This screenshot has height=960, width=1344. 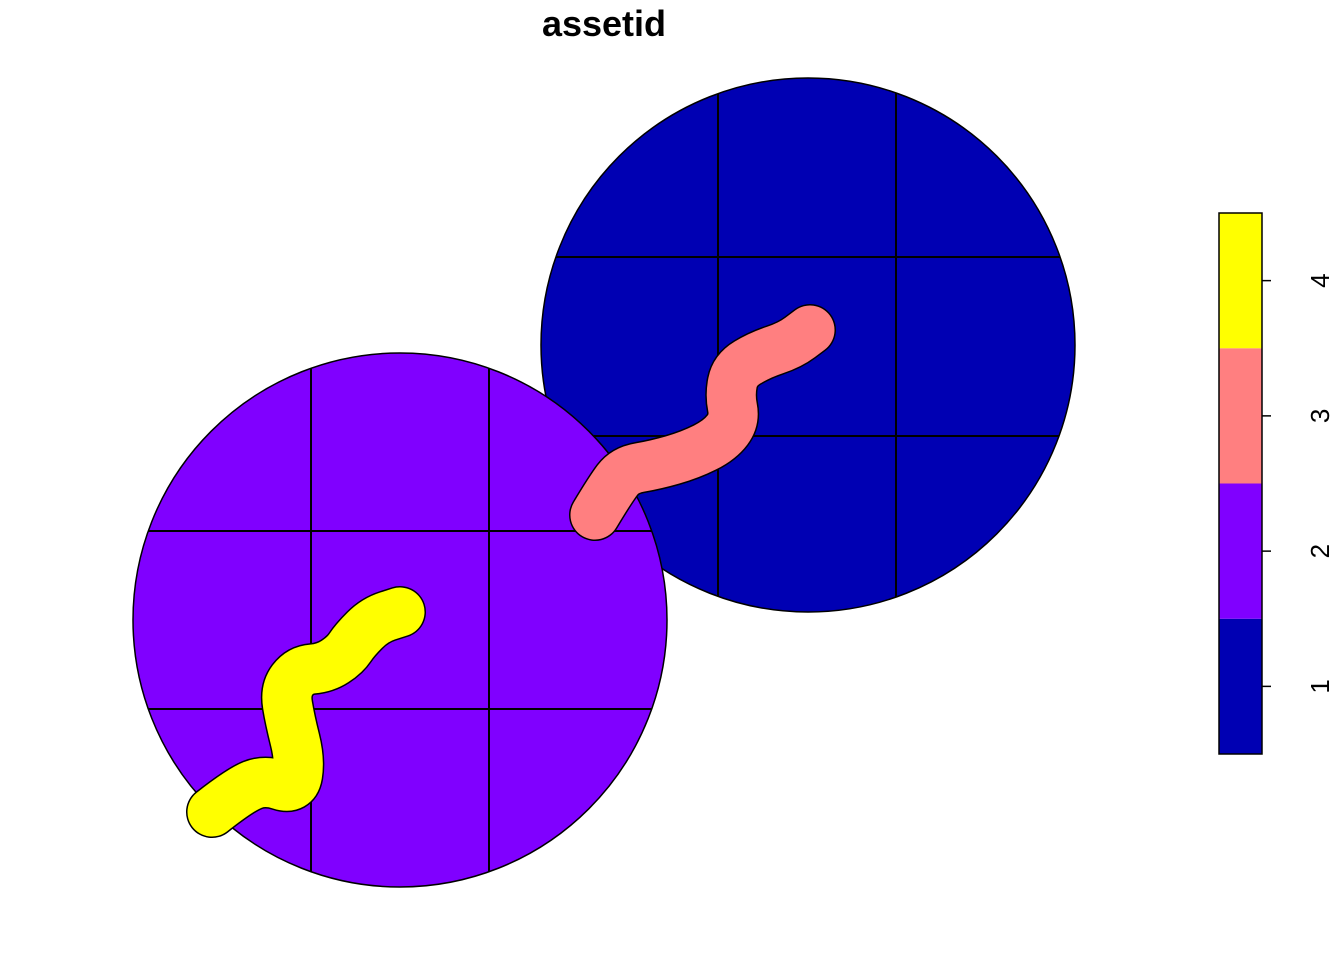 I want to click on legend-tick-label: 3, so click(x=1320, y=416).